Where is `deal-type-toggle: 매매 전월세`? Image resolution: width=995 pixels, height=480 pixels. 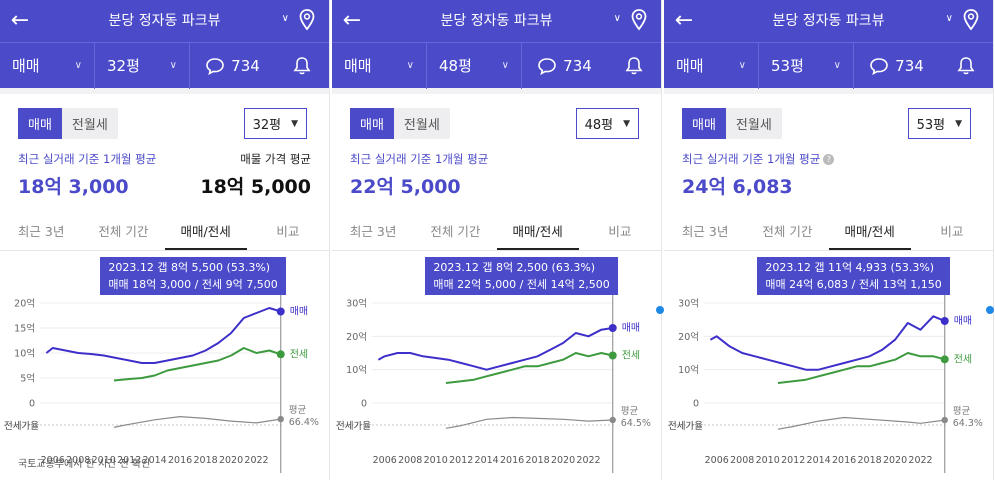
deal-type-toggle: 매매 전월세 is located at coordinates (400, 123).